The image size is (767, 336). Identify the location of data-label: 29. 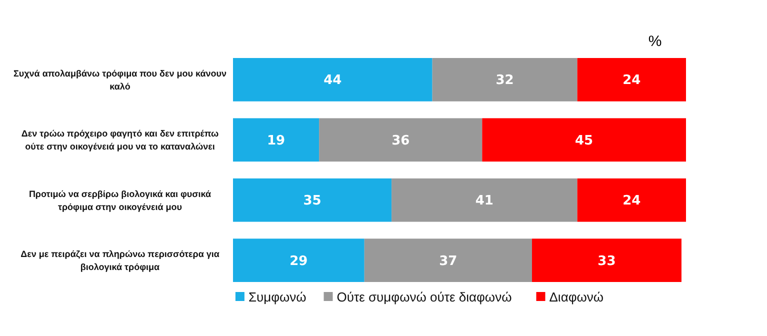
(299, 261).